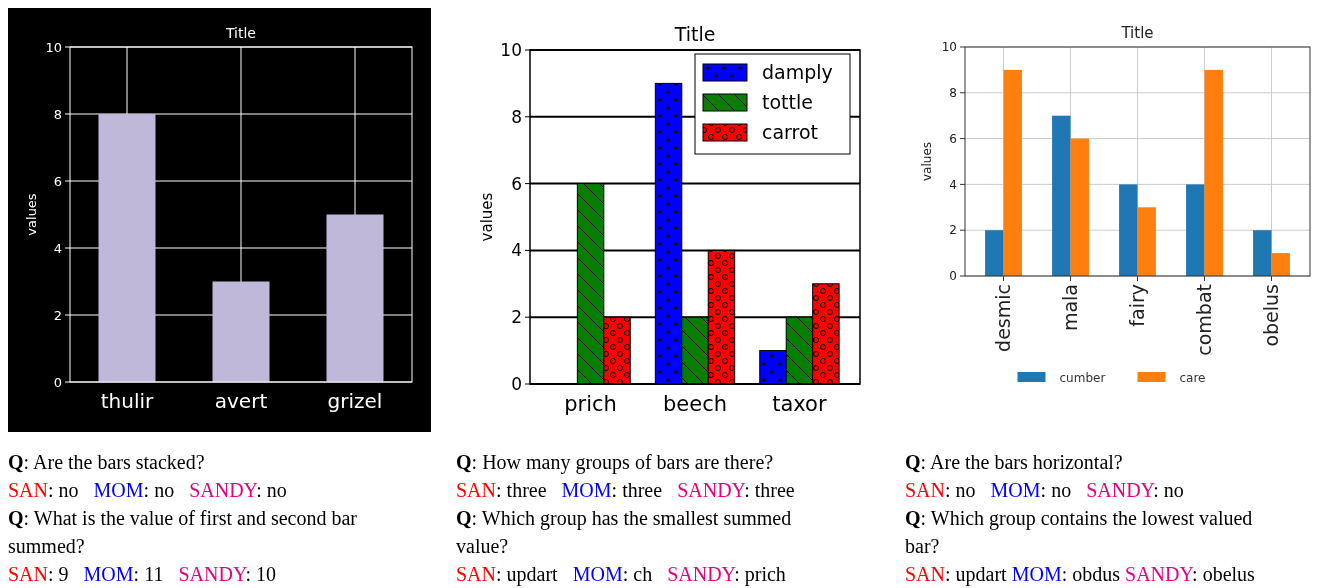  I want to click on legend-label: cumber, so click(1082, 378).